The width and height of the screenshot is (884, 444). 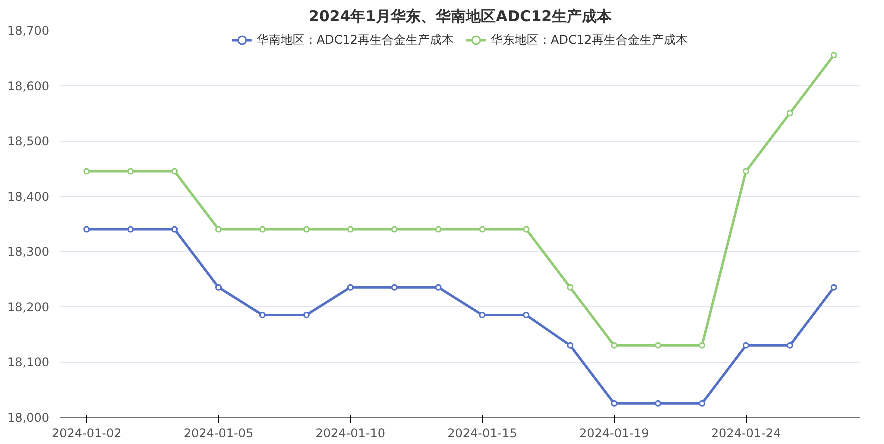 I want to click on x-tick-label: 2024-01-24, so click(x=746, y=433).